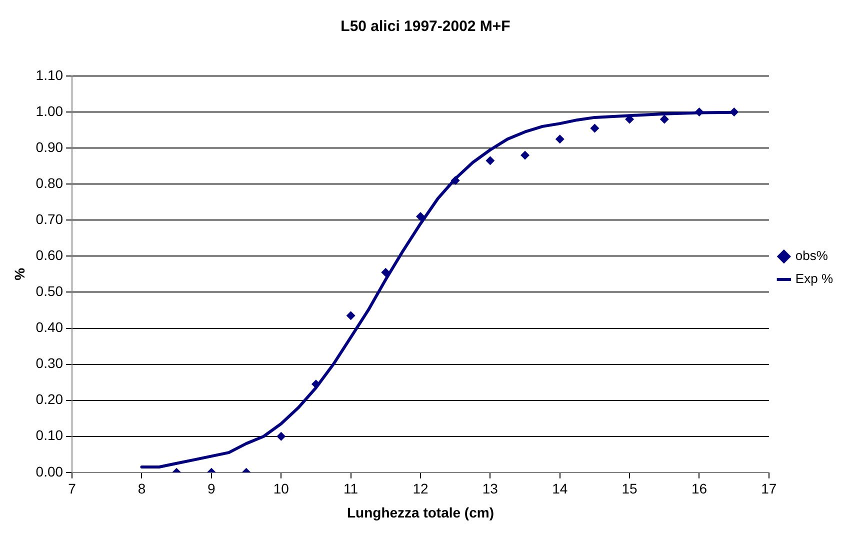 This screenshot has width=847, height=534. I want to click on x-tick-label: 9, so click(212, 488).